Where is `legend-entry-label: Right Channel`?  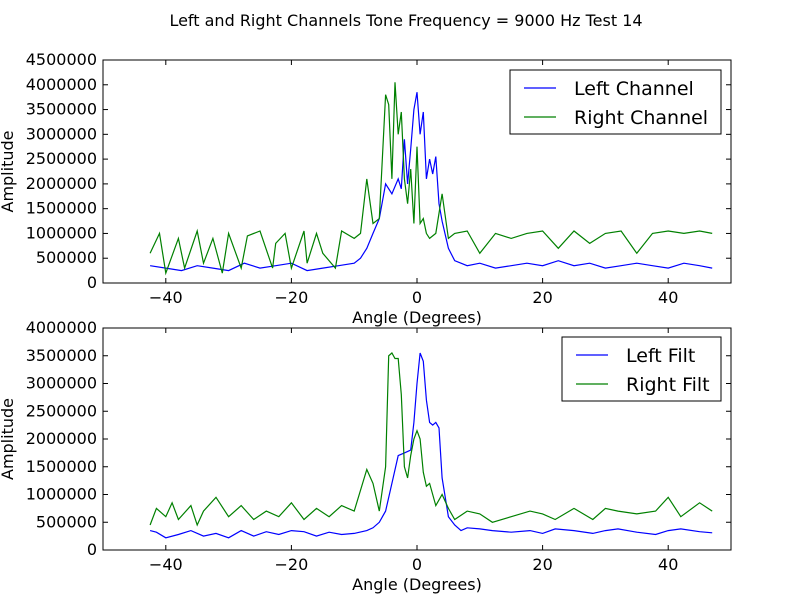
legend-entry-label: Right Channel is located at coordinates (641, 118).